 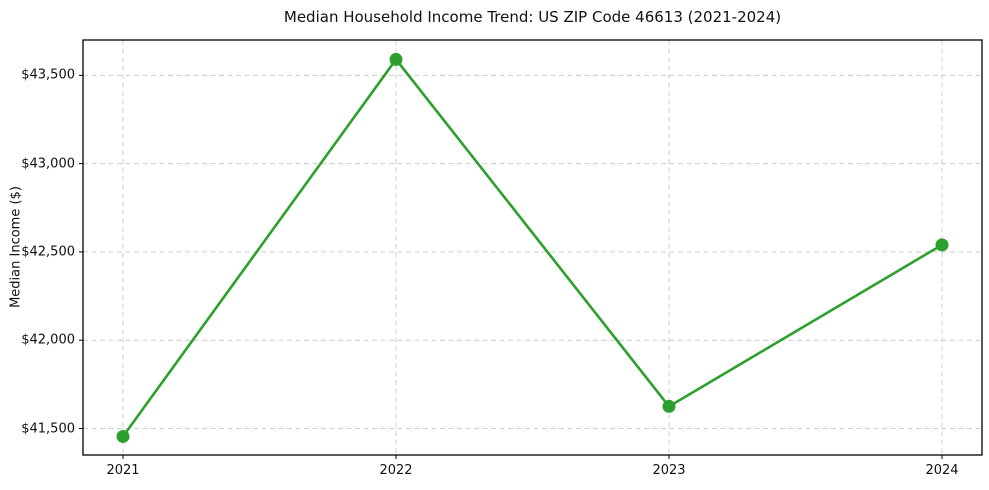 I want to click on x-tick-label: 2024, so click(x=942, y=470).